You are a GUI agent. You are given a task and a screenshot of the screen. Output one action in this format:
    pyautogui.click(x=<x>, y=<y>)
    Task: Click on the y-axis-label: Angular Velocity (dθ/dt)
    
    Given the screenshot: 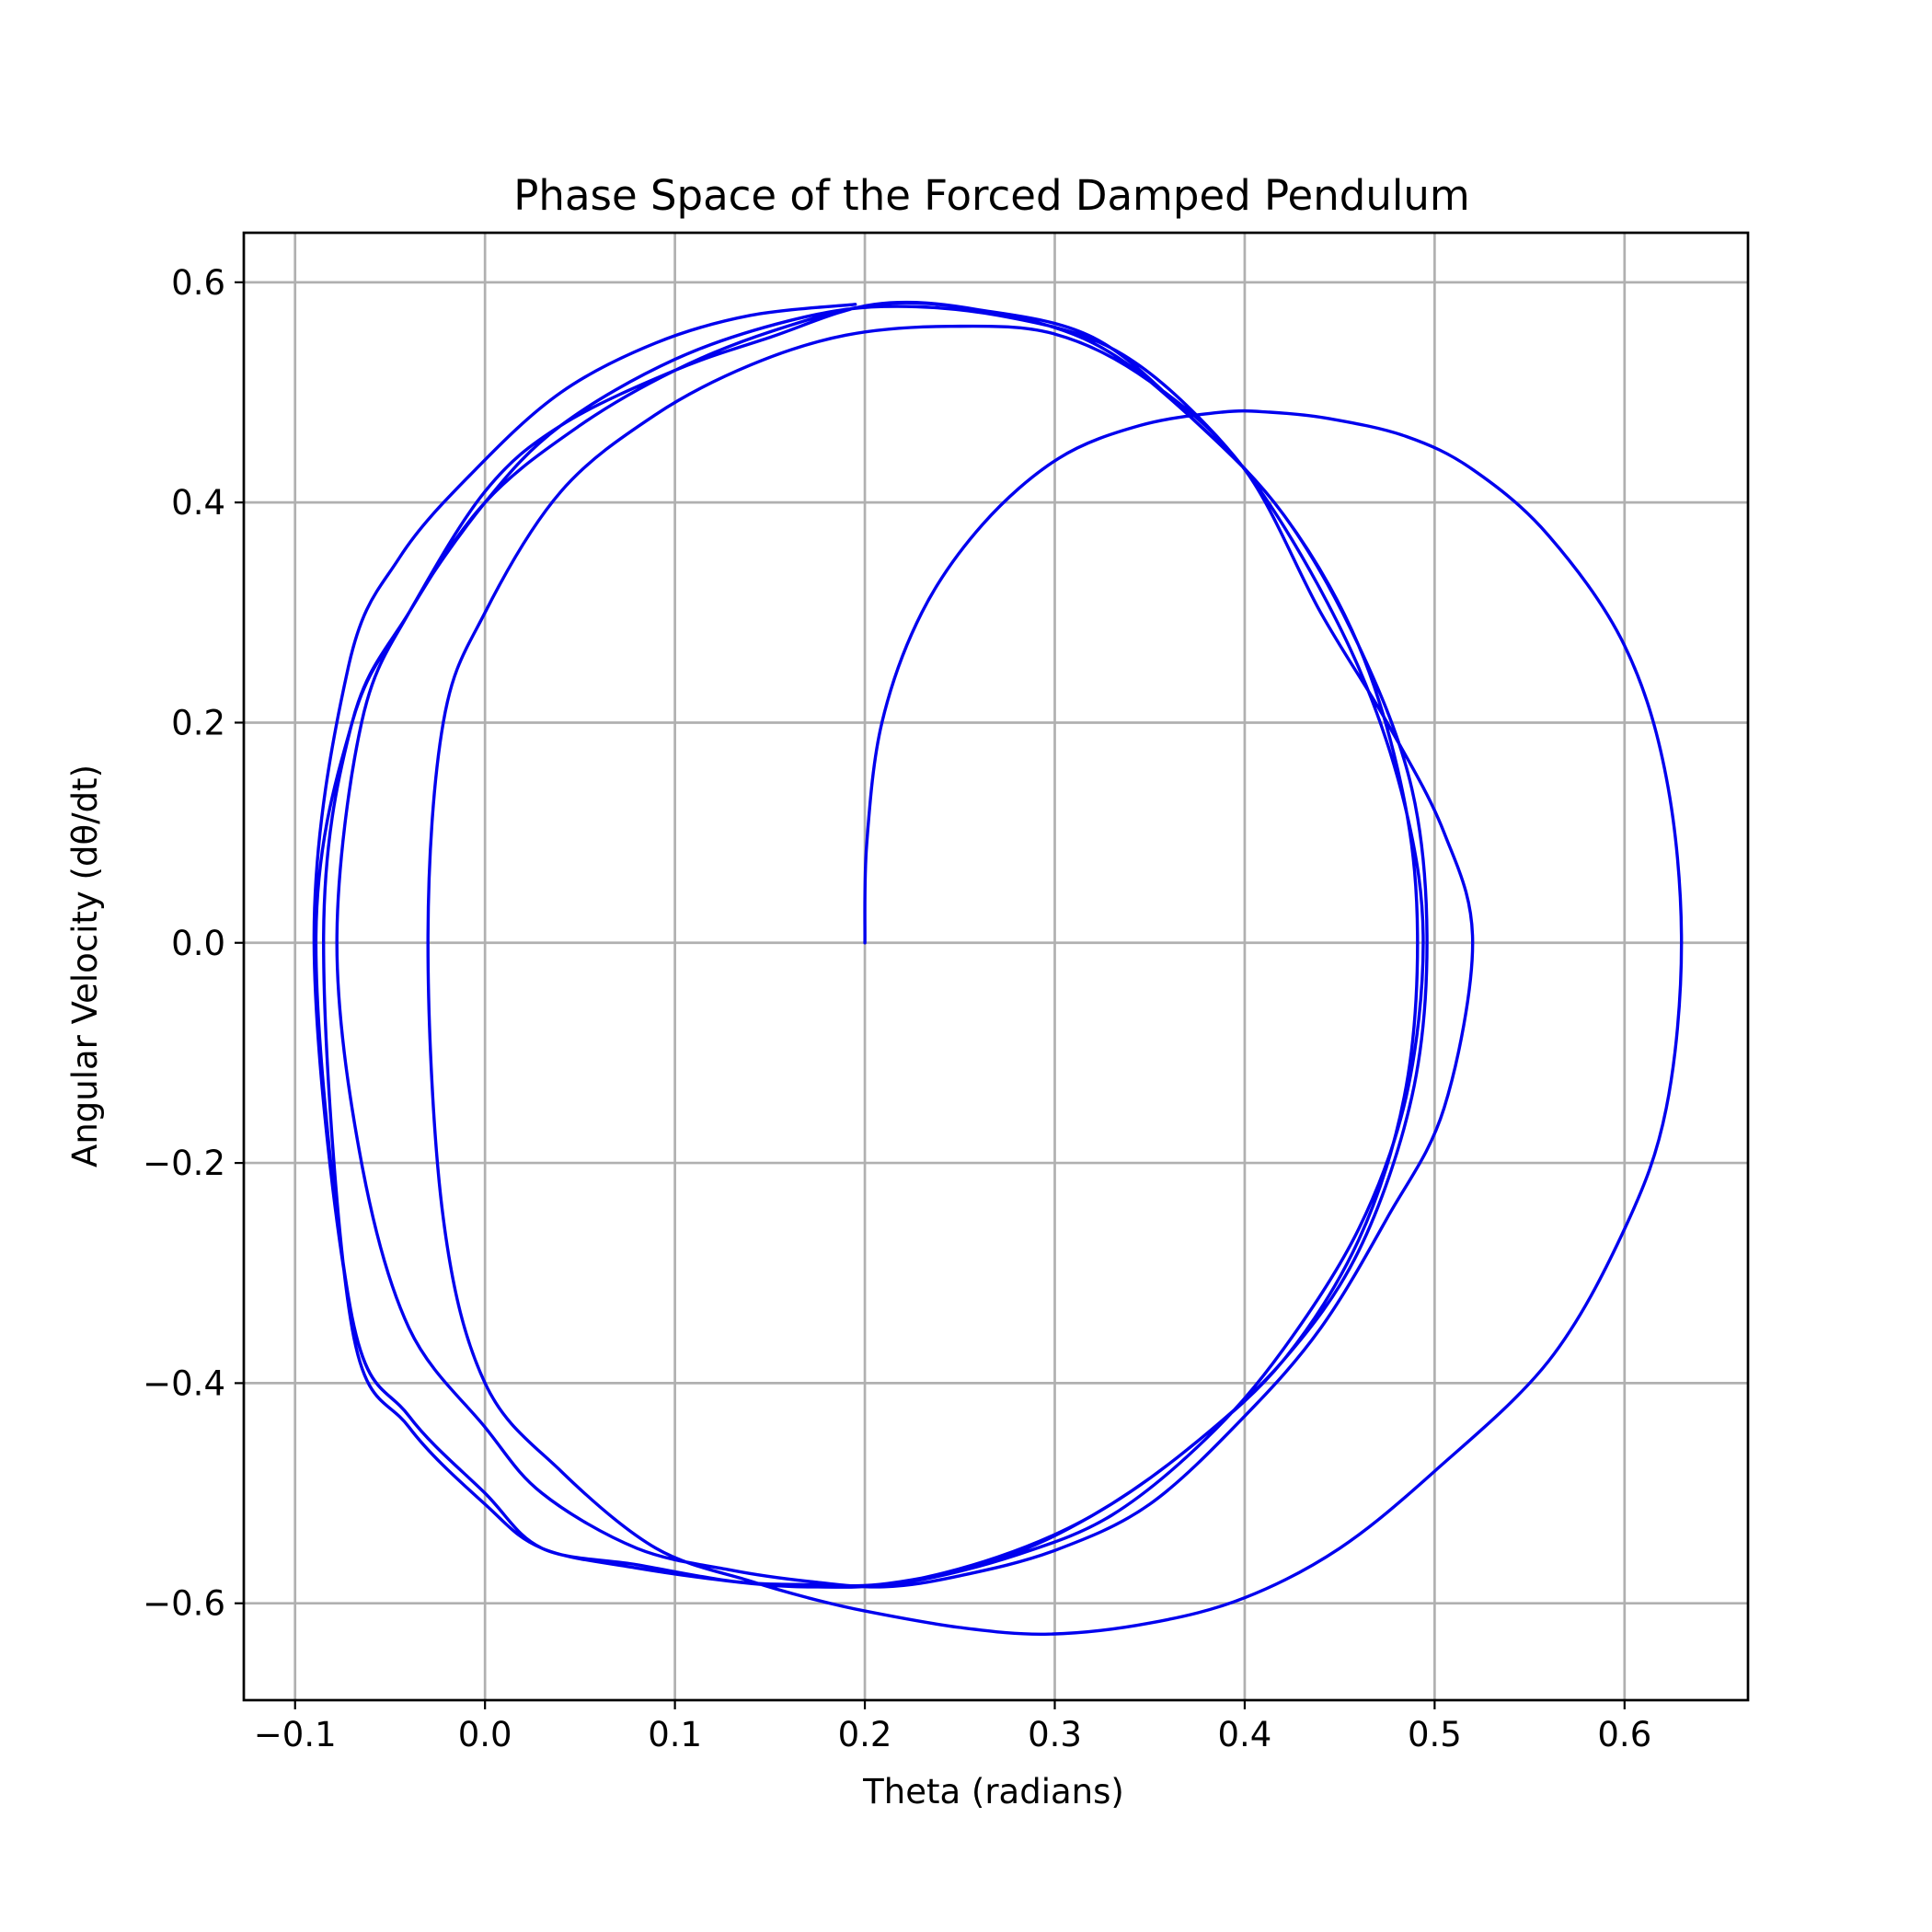 What is the action you would take?
    pyautogui.click(x=85, y=966)
    